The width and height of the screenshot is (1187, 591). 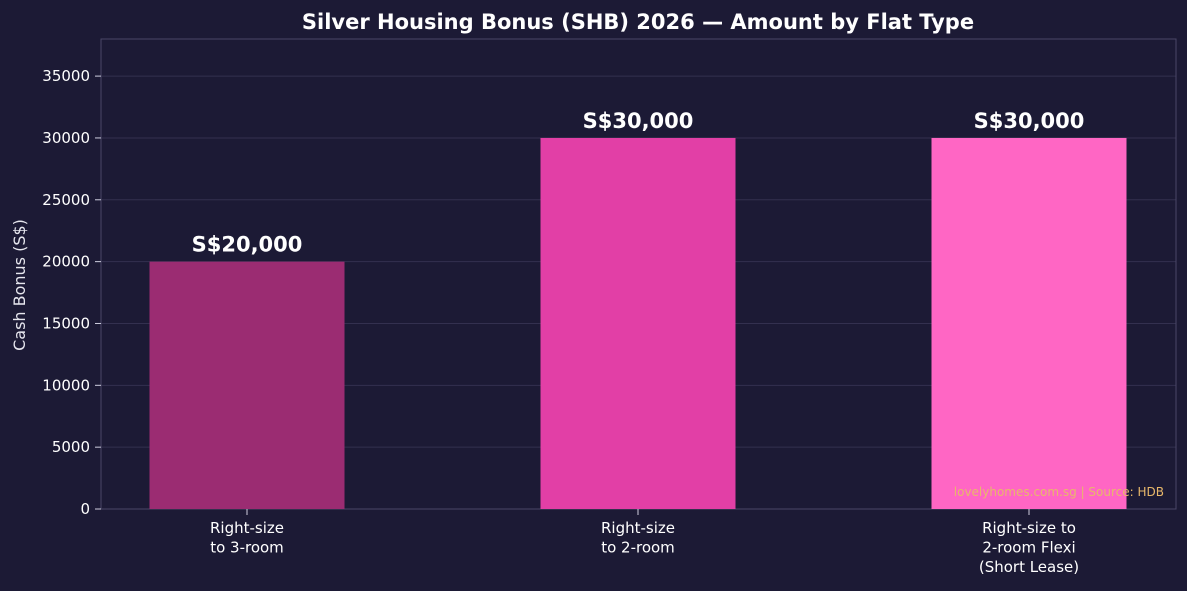 What do you see at coordinates (85, 509) in the screenshot?
I see `y-tick-label: 0` at bounding box center [85, 509].